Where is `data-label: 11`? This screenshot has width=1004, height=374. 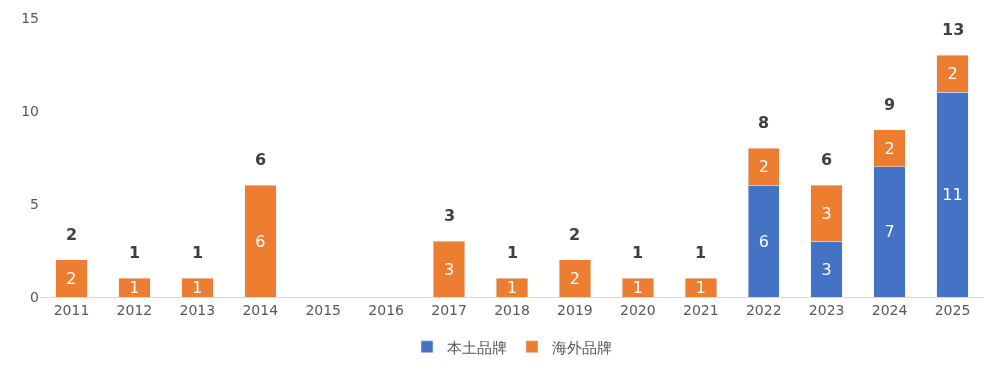
data-label: 11 is located at coordinates (952, 195).